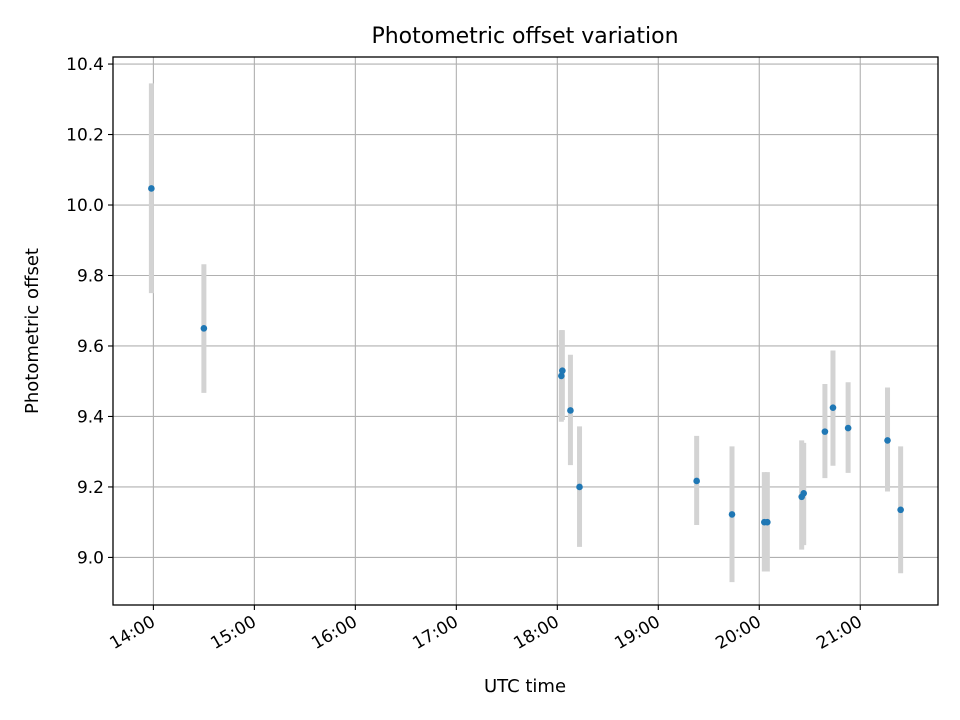 Image resolution: width=960 pixels, height=720 pixels. What do you see at coordinates (85, 65) in the screenshot?
I see `y-tick-label: 10.4` at bounding box center [85, 65].